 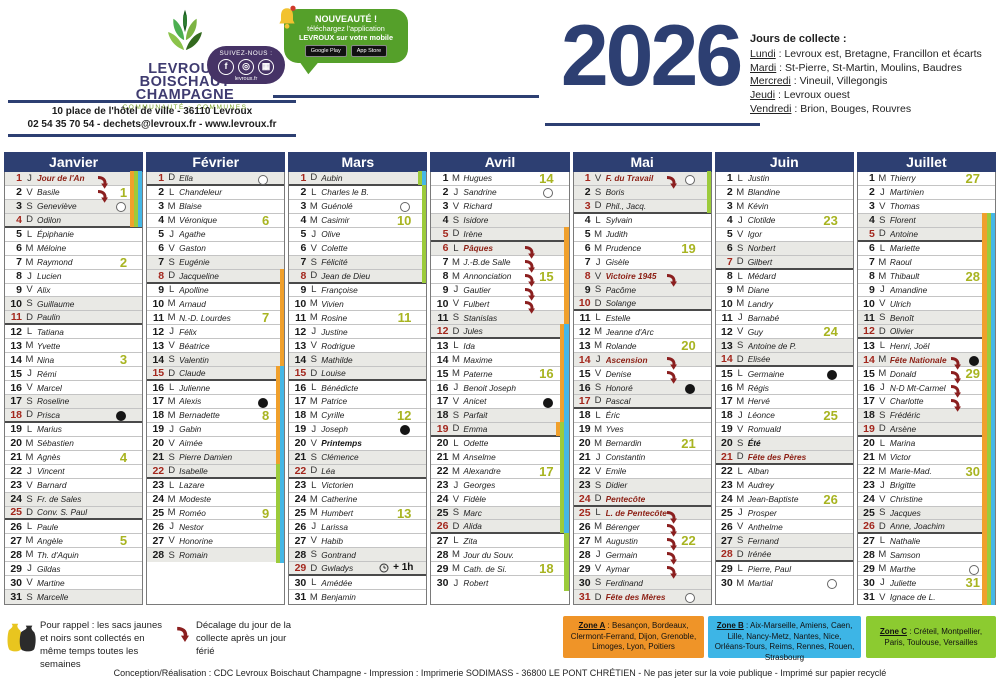 I want to click on day-number: 14, so click(x=158, y=359).